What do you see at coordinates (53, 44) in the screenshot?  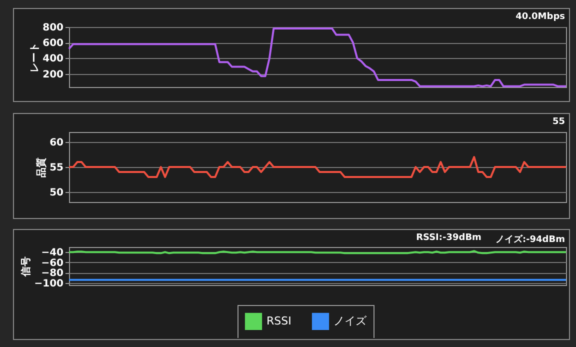 I see `y-tick-label: 600` at bounding box center [53, 44].